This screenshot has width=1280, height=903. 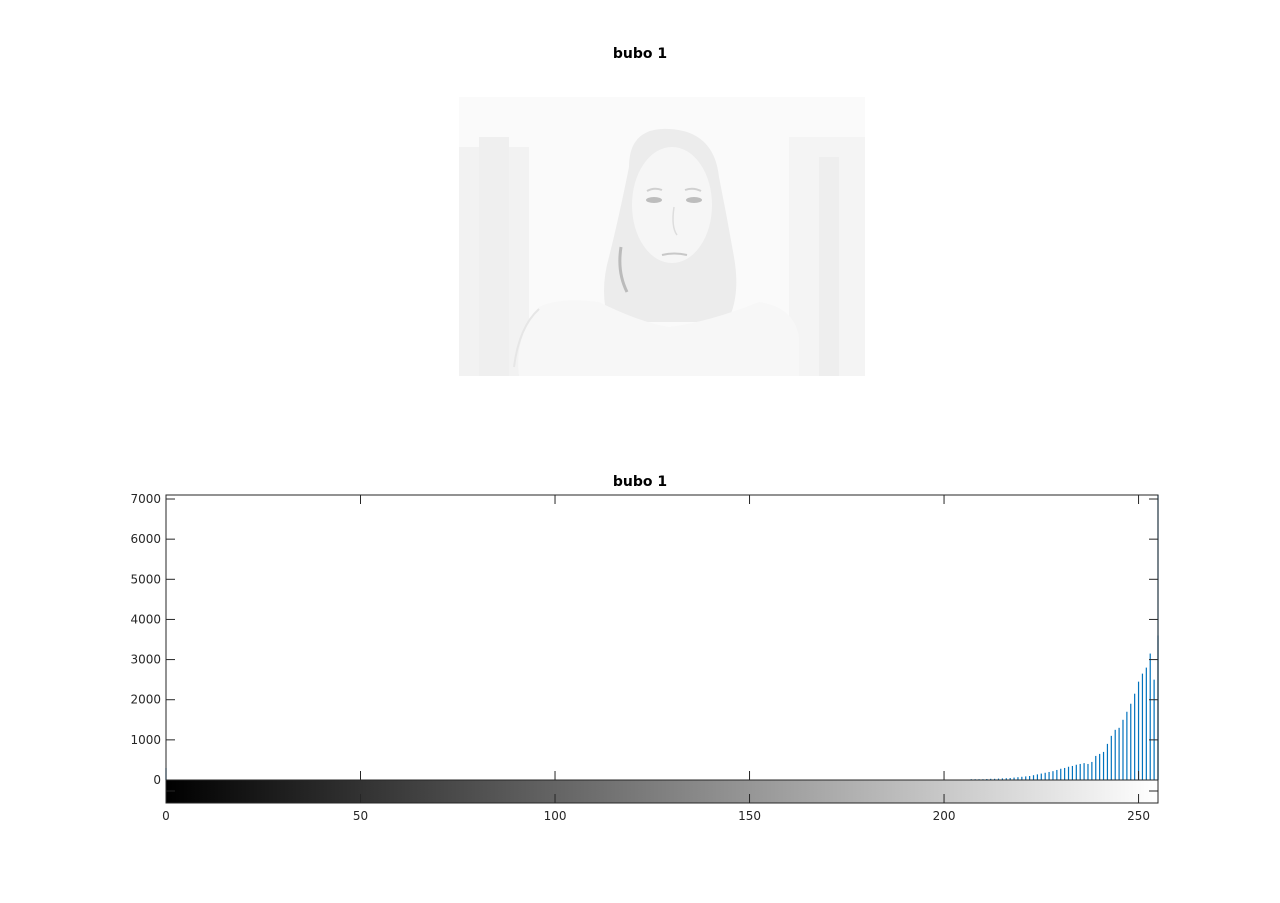 I want to click on x-tick-label: 0, so click(x=166, y=816).